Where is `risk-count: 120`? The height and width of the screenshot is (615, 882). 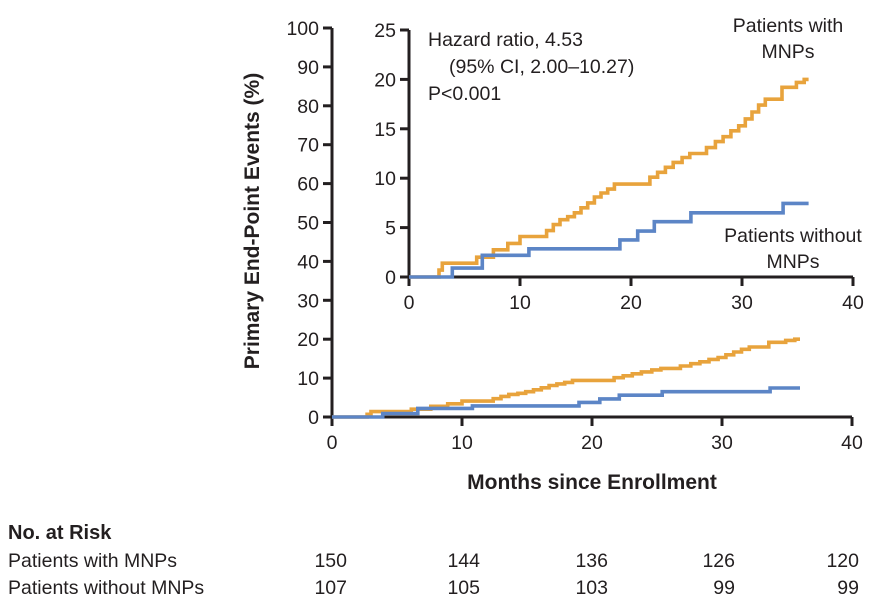 risk-count: 120 is located at coordinates (842, 561).